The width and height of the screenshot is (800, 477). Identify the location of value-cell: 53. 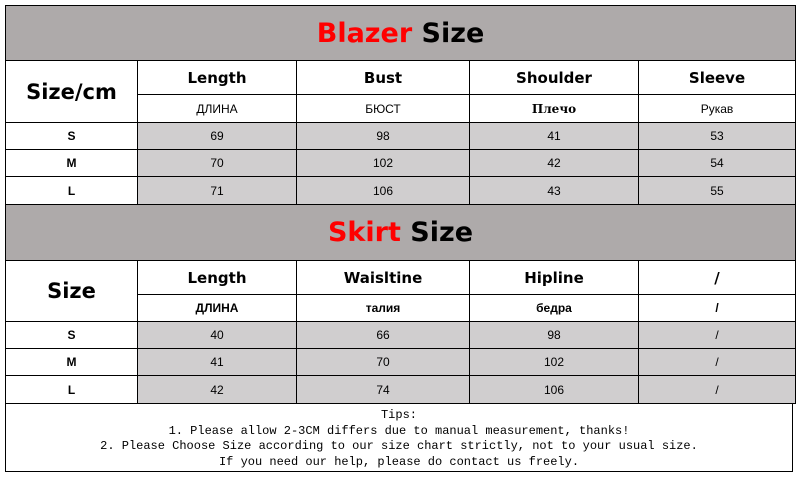
(717, 136).